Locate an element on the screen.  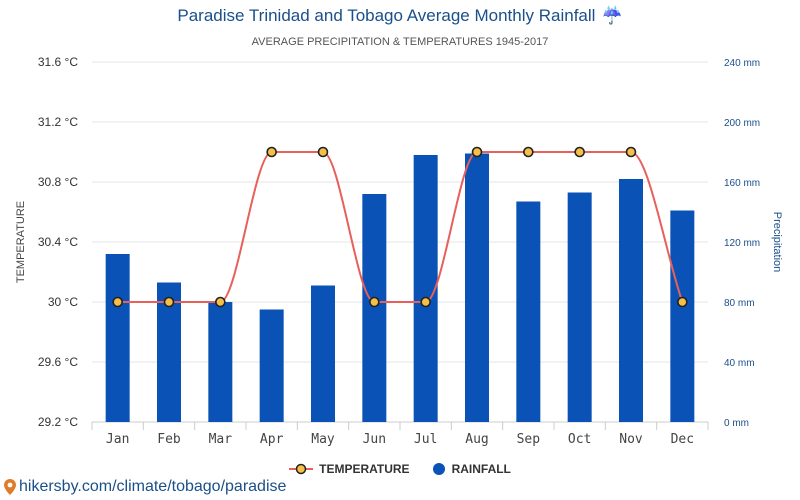
left-tick-label: 30.4 °C is located at coordinates (58, 242).